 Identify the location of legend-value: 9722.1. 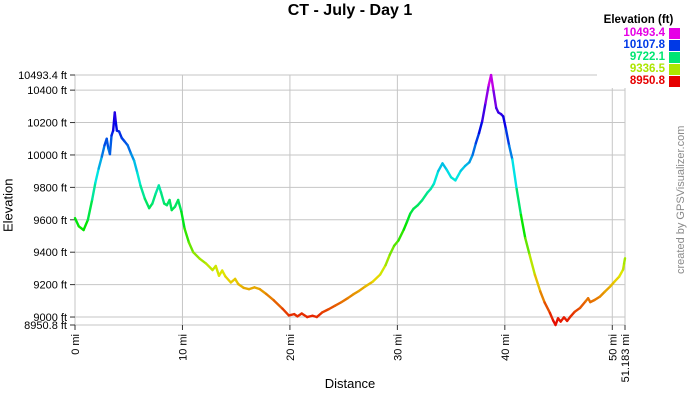
(647, 57).